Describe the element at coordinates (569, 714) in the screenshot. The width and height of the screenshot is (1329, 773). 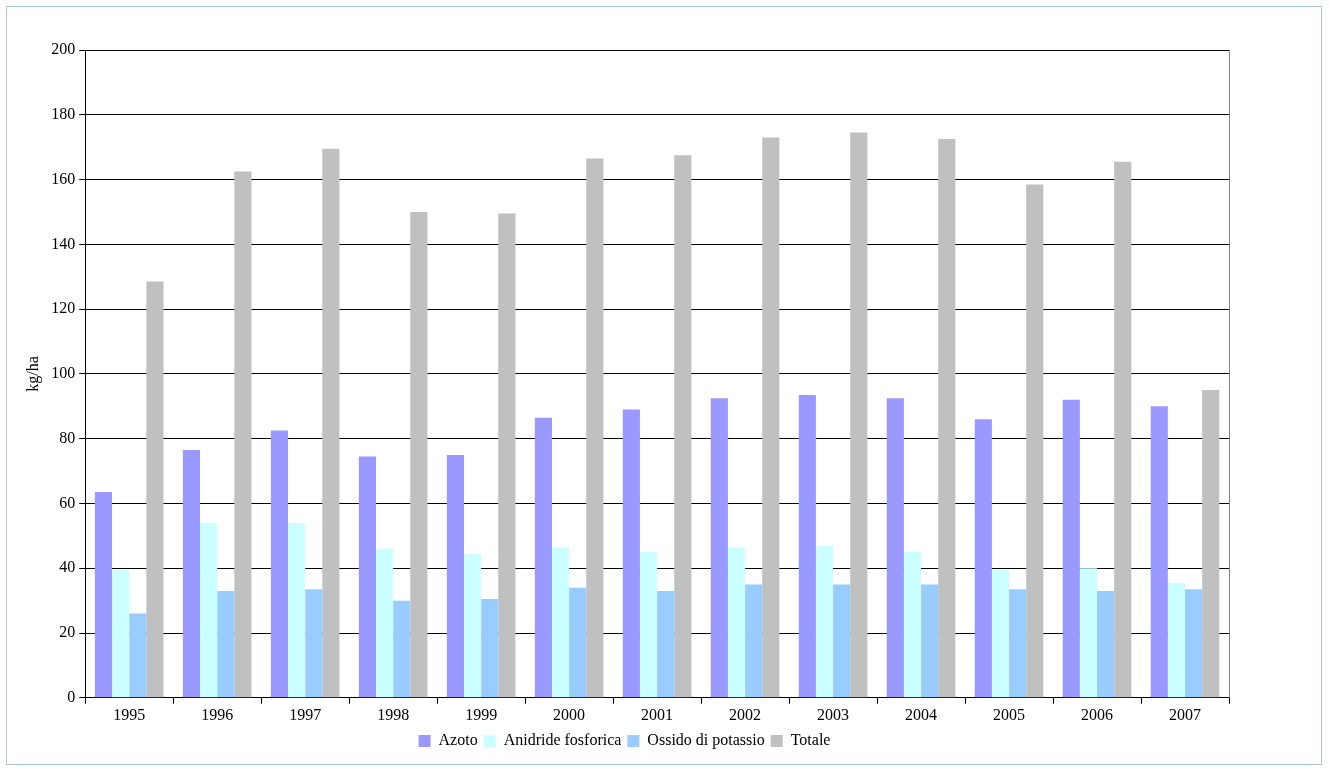
I see `x-tick-label: 2000` at that location.